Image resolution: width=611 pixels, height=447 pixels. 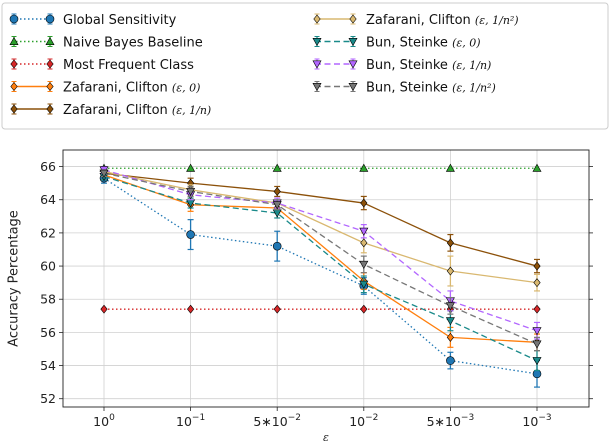 What do you see at coordinates (48, 266) in the screenshot?
I see `y-tick-label: 60` at bounding box center [48, 266].